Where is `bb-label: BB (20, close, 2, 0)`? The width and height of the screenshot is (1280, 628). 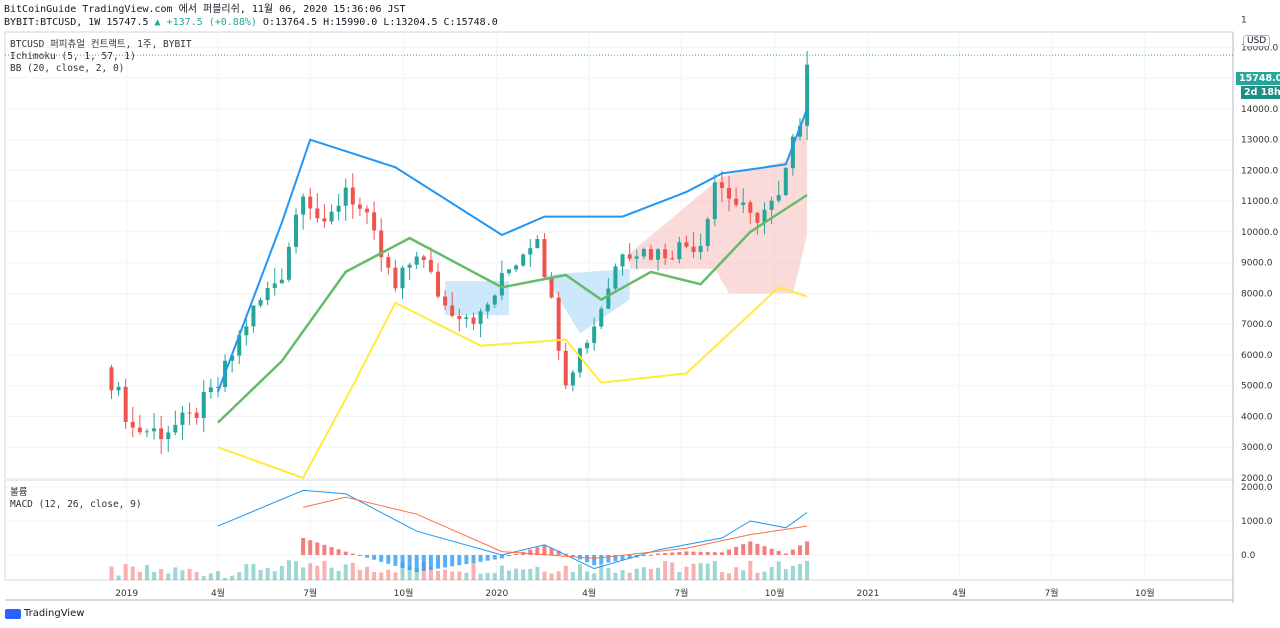 bb-label: BB (20, close, 2, 0) is located at coordinates (67, 68).